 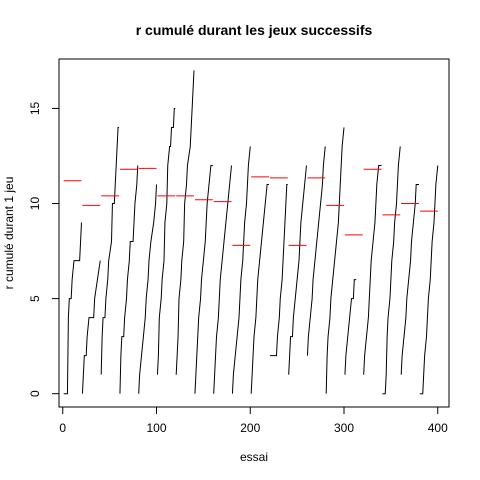 What do you see at coordinates (254, 457) in the screenshot?
I see `x-axis-label: essai` at bounding box center [254, 457].